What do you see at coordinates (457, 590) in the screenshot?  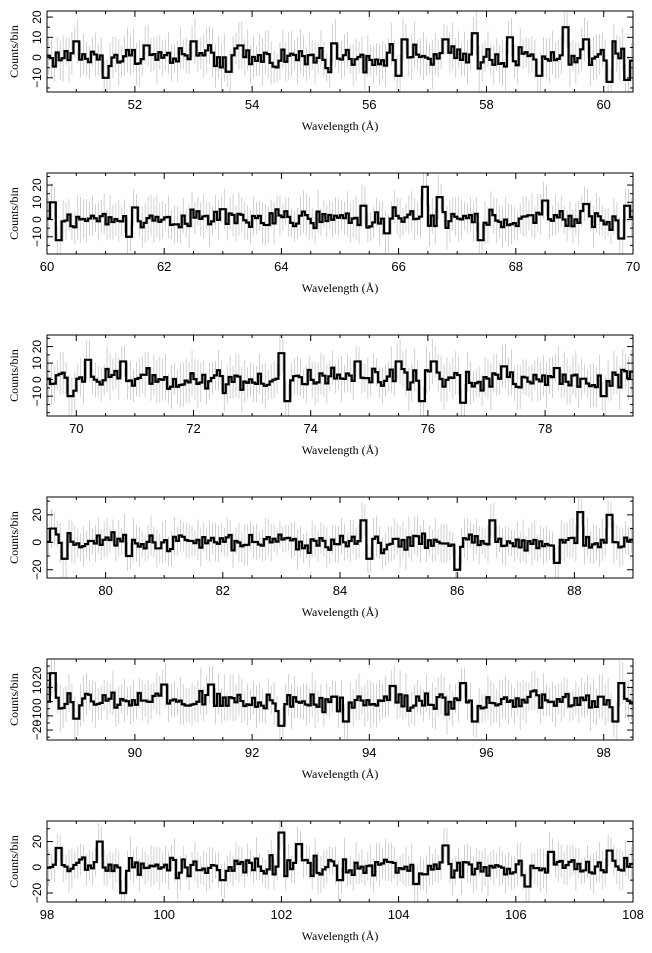 I see `x-tick-label: 86` at bounding box center [457, 590].